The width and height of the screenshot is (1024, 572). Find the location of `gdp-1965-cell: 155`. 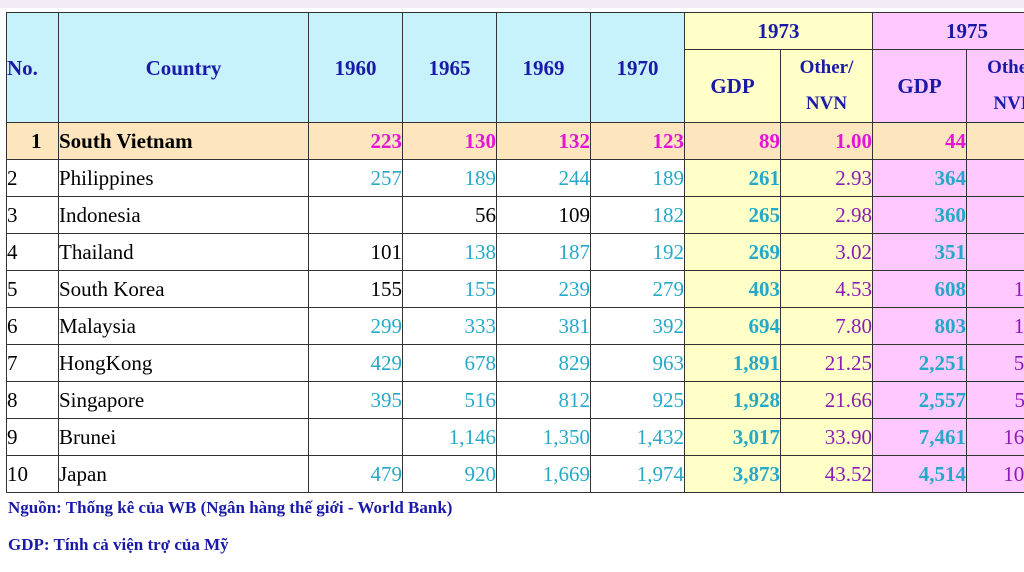

gdp-1965-cell: 155 is located at coordinates (449, 289).